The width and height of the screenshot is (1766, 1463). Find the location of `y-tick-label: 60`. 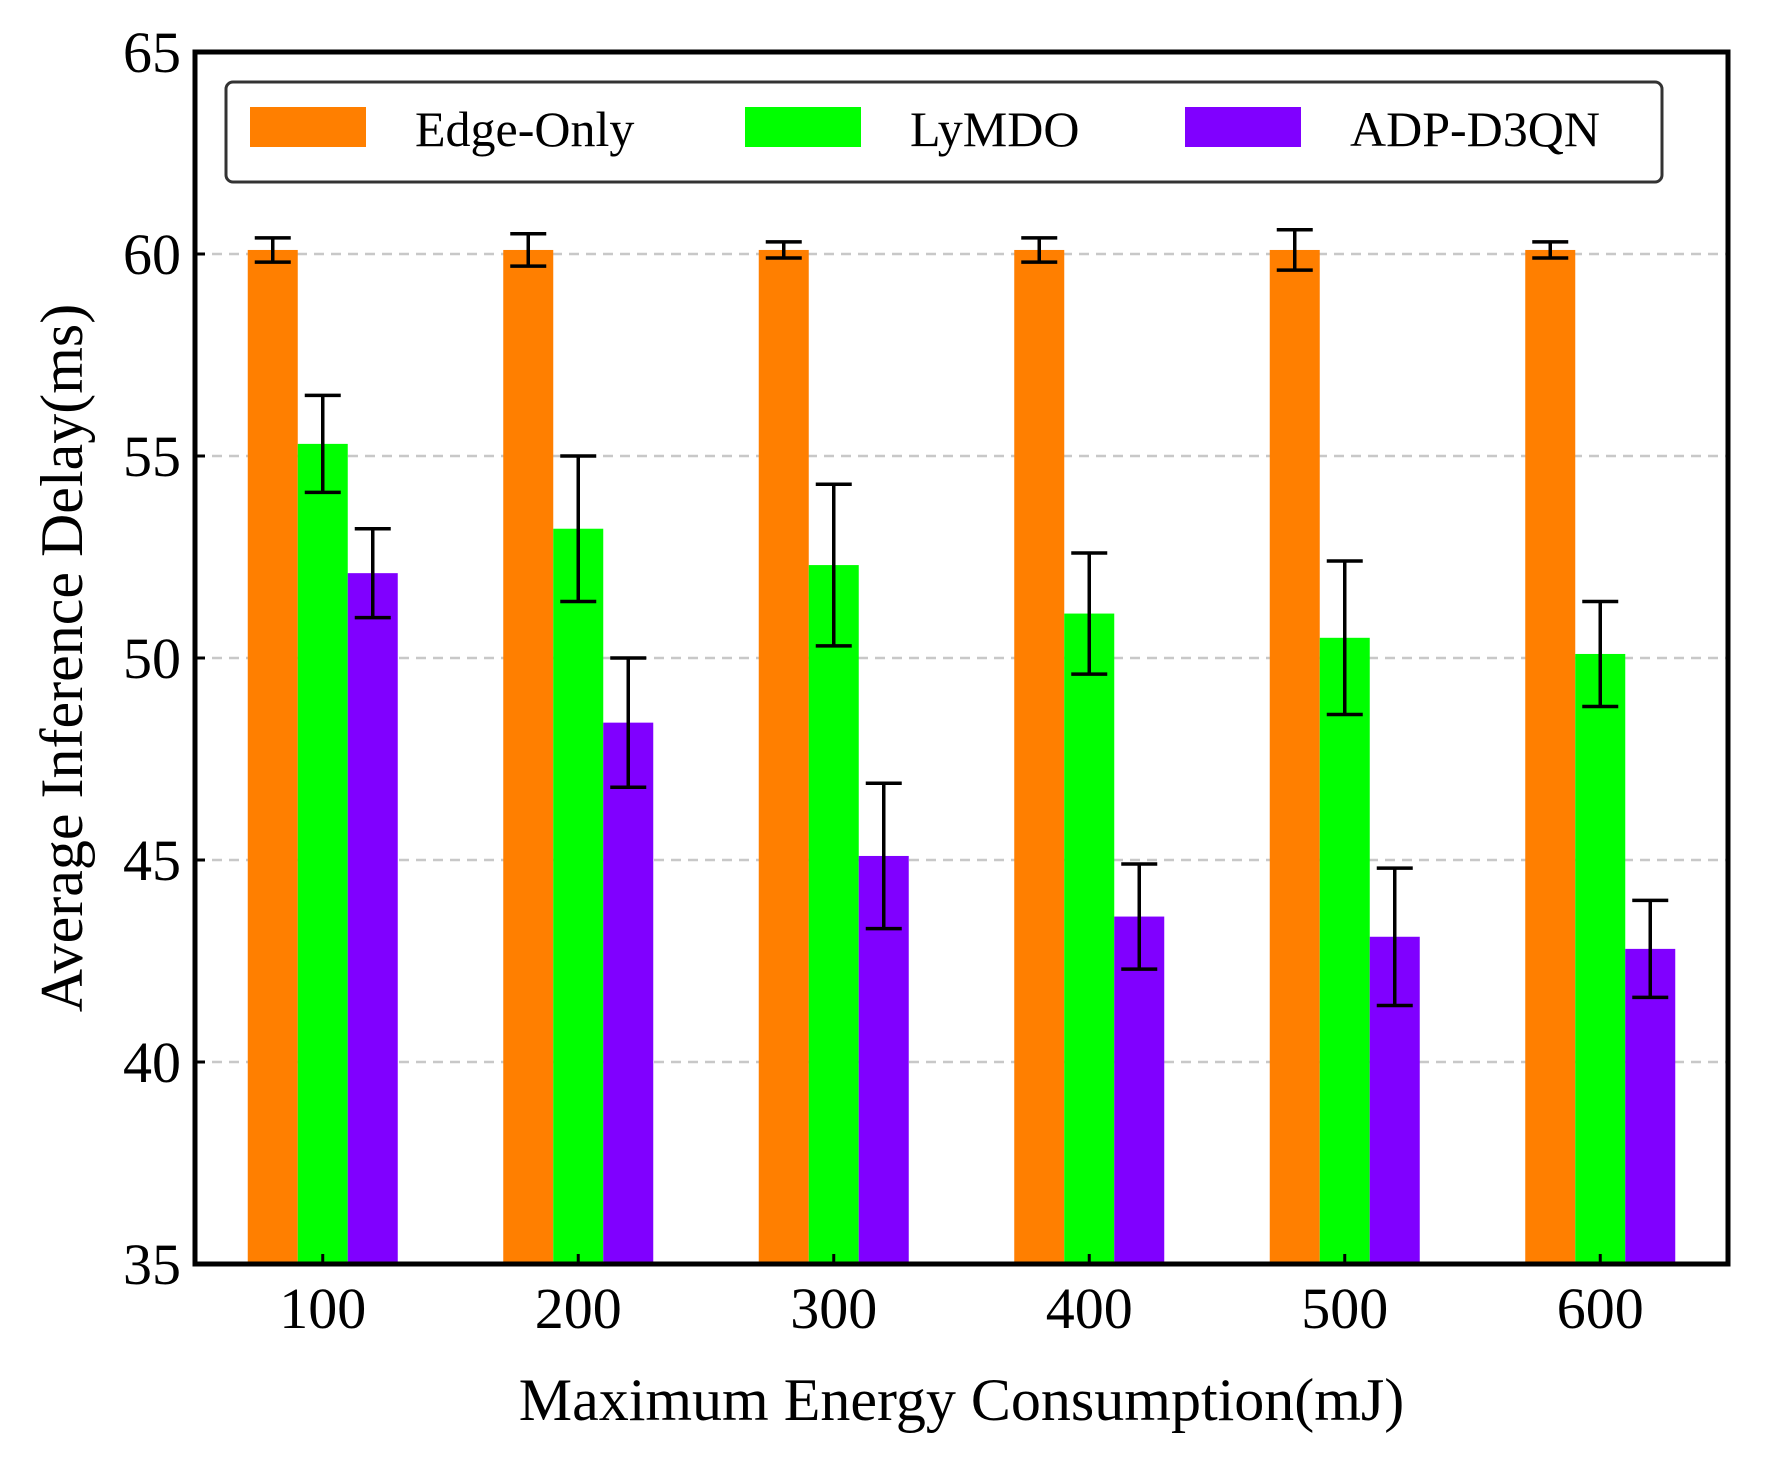

y-tick-label: 60 is located at coordinates (152, 254).